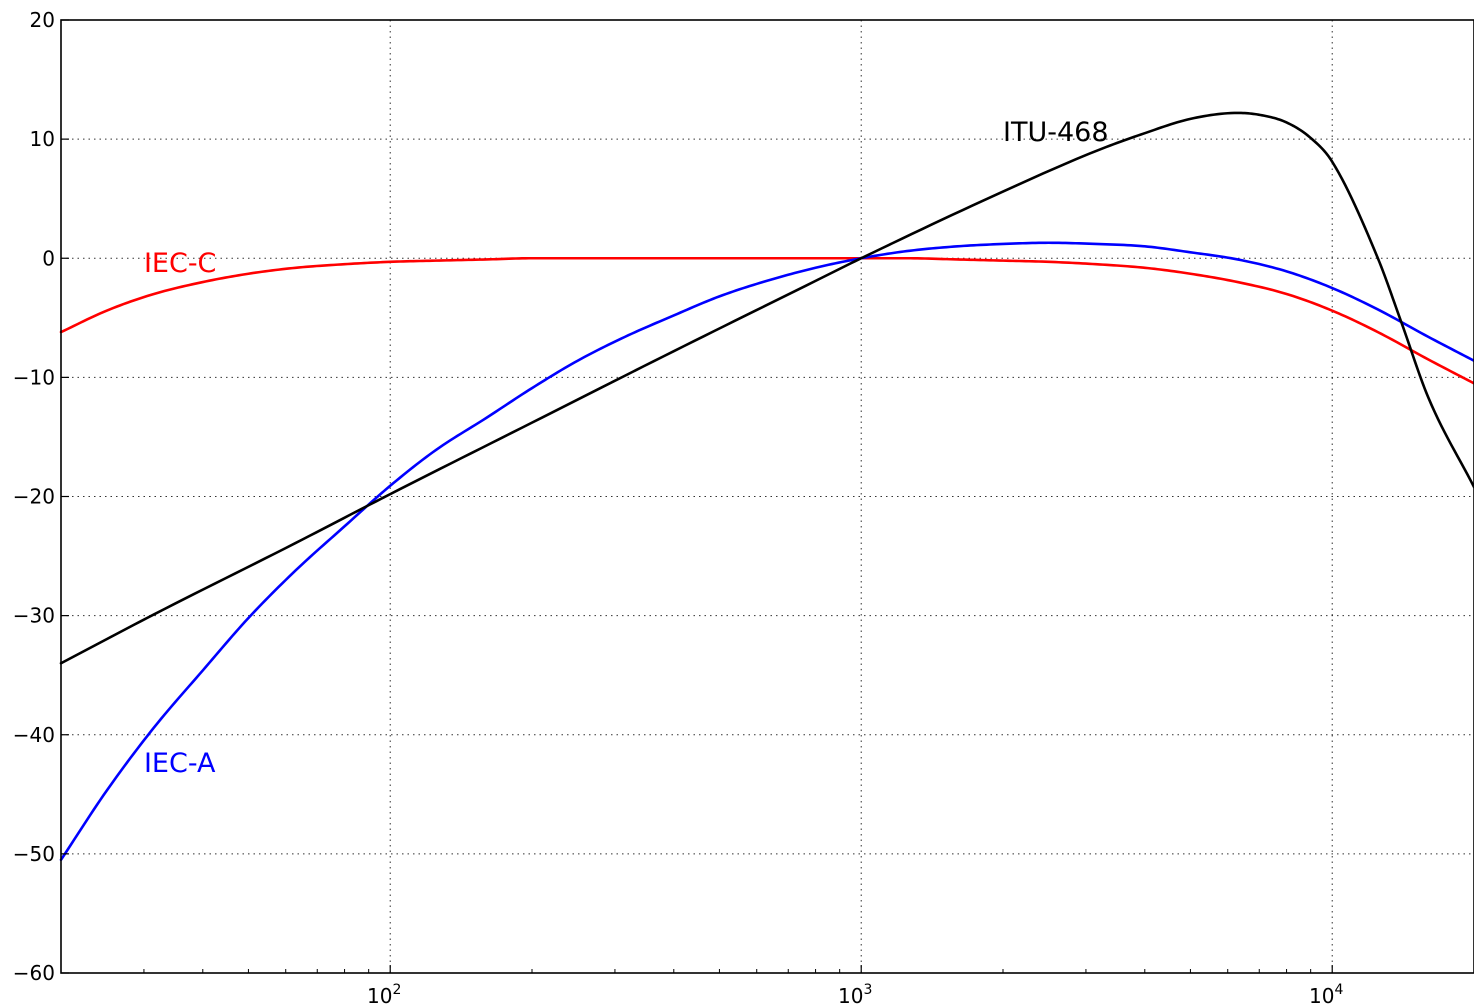  Describe the element at coordinates (766, 320) in the screenshot. I see `series-line-iec-c` at that location.